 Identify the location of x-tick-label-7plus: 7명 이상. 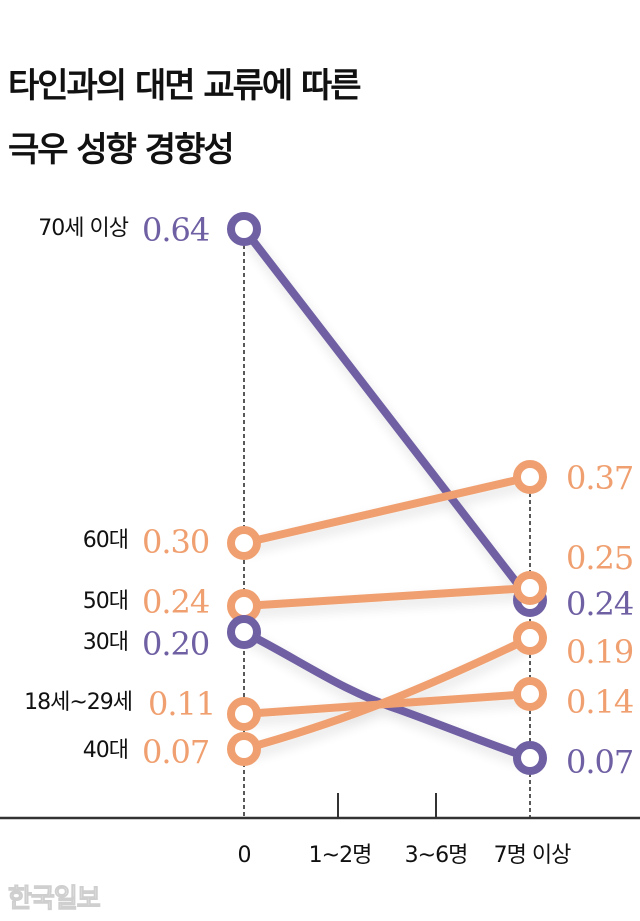
(532, 855).